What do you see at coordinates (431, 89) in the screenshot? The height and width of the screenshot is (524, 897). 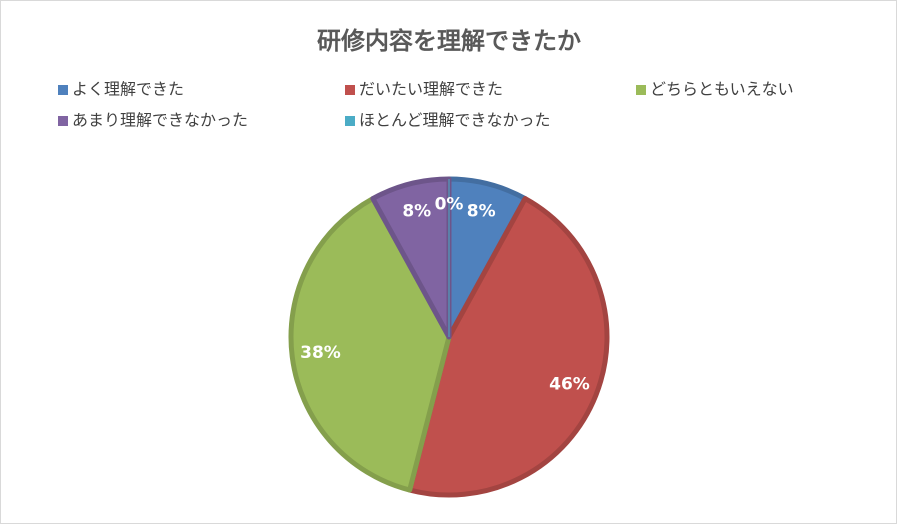 I see `legend-label: だいたい理解できた` at bounding box center [431, 89].